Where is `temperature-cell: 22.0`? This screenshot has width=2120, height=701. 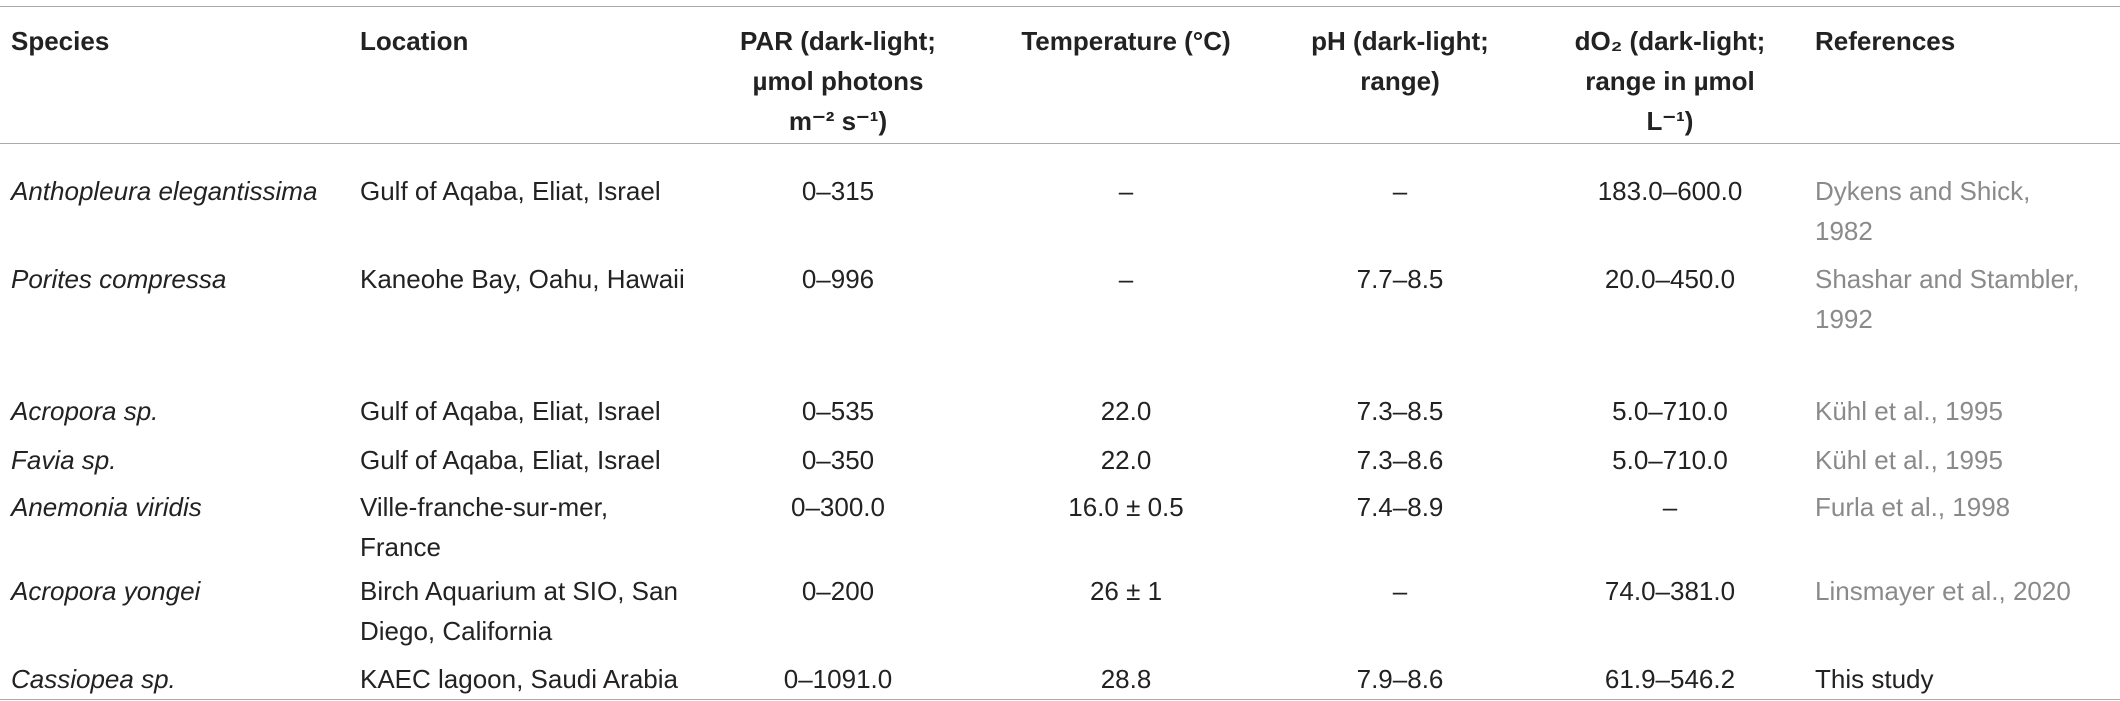
temperature-cell: 22.0 is located at coordinates (1126, 411).